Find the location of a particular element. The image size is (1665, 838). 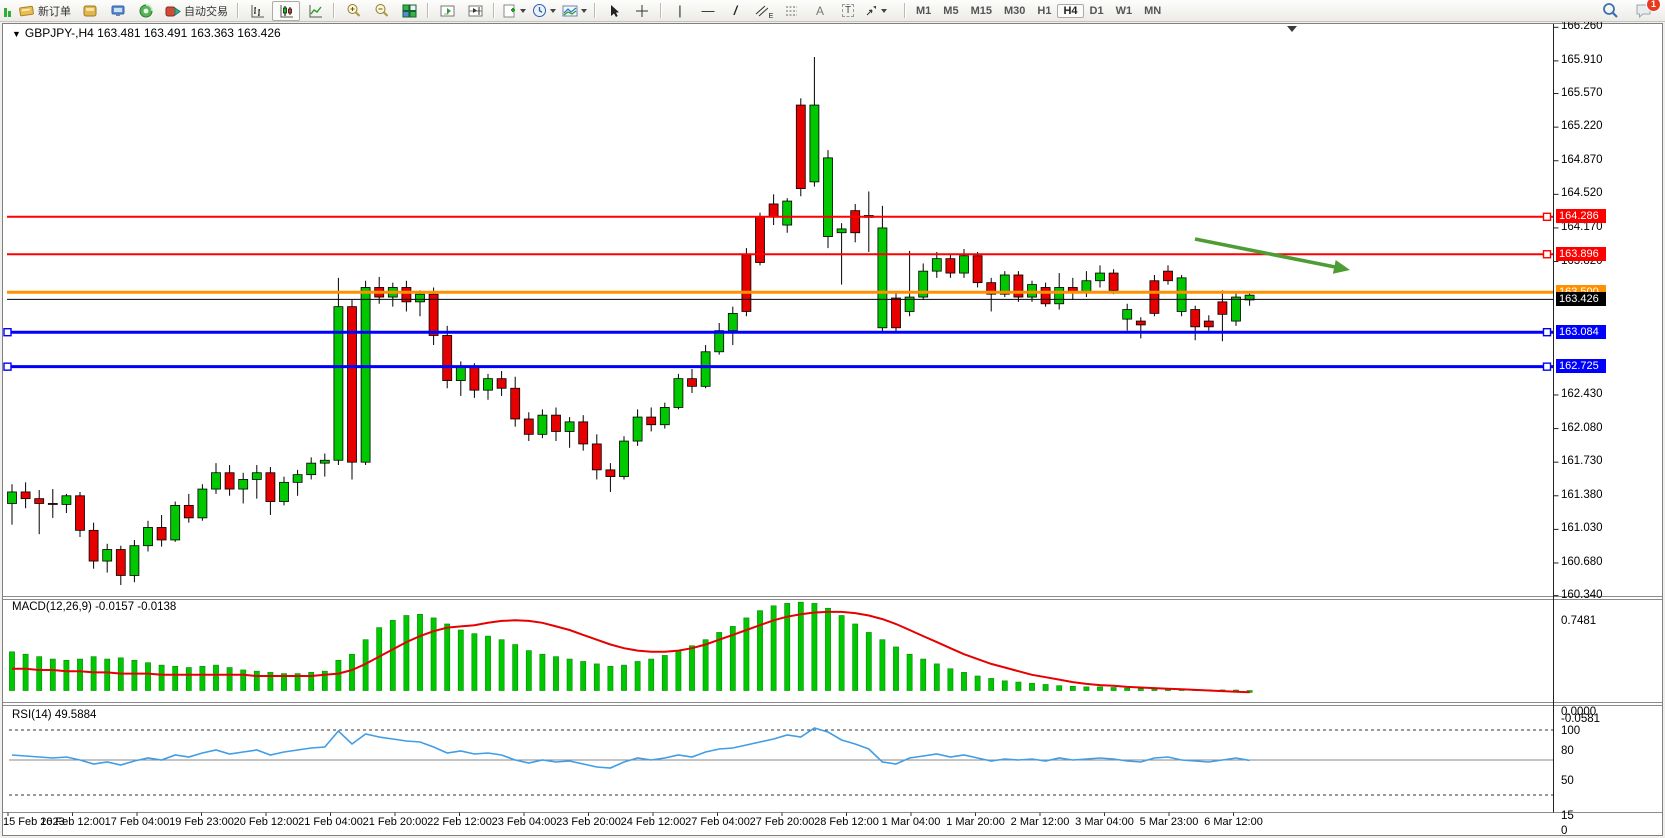

text-tool-icon: A is located at coordinates (819, 10).